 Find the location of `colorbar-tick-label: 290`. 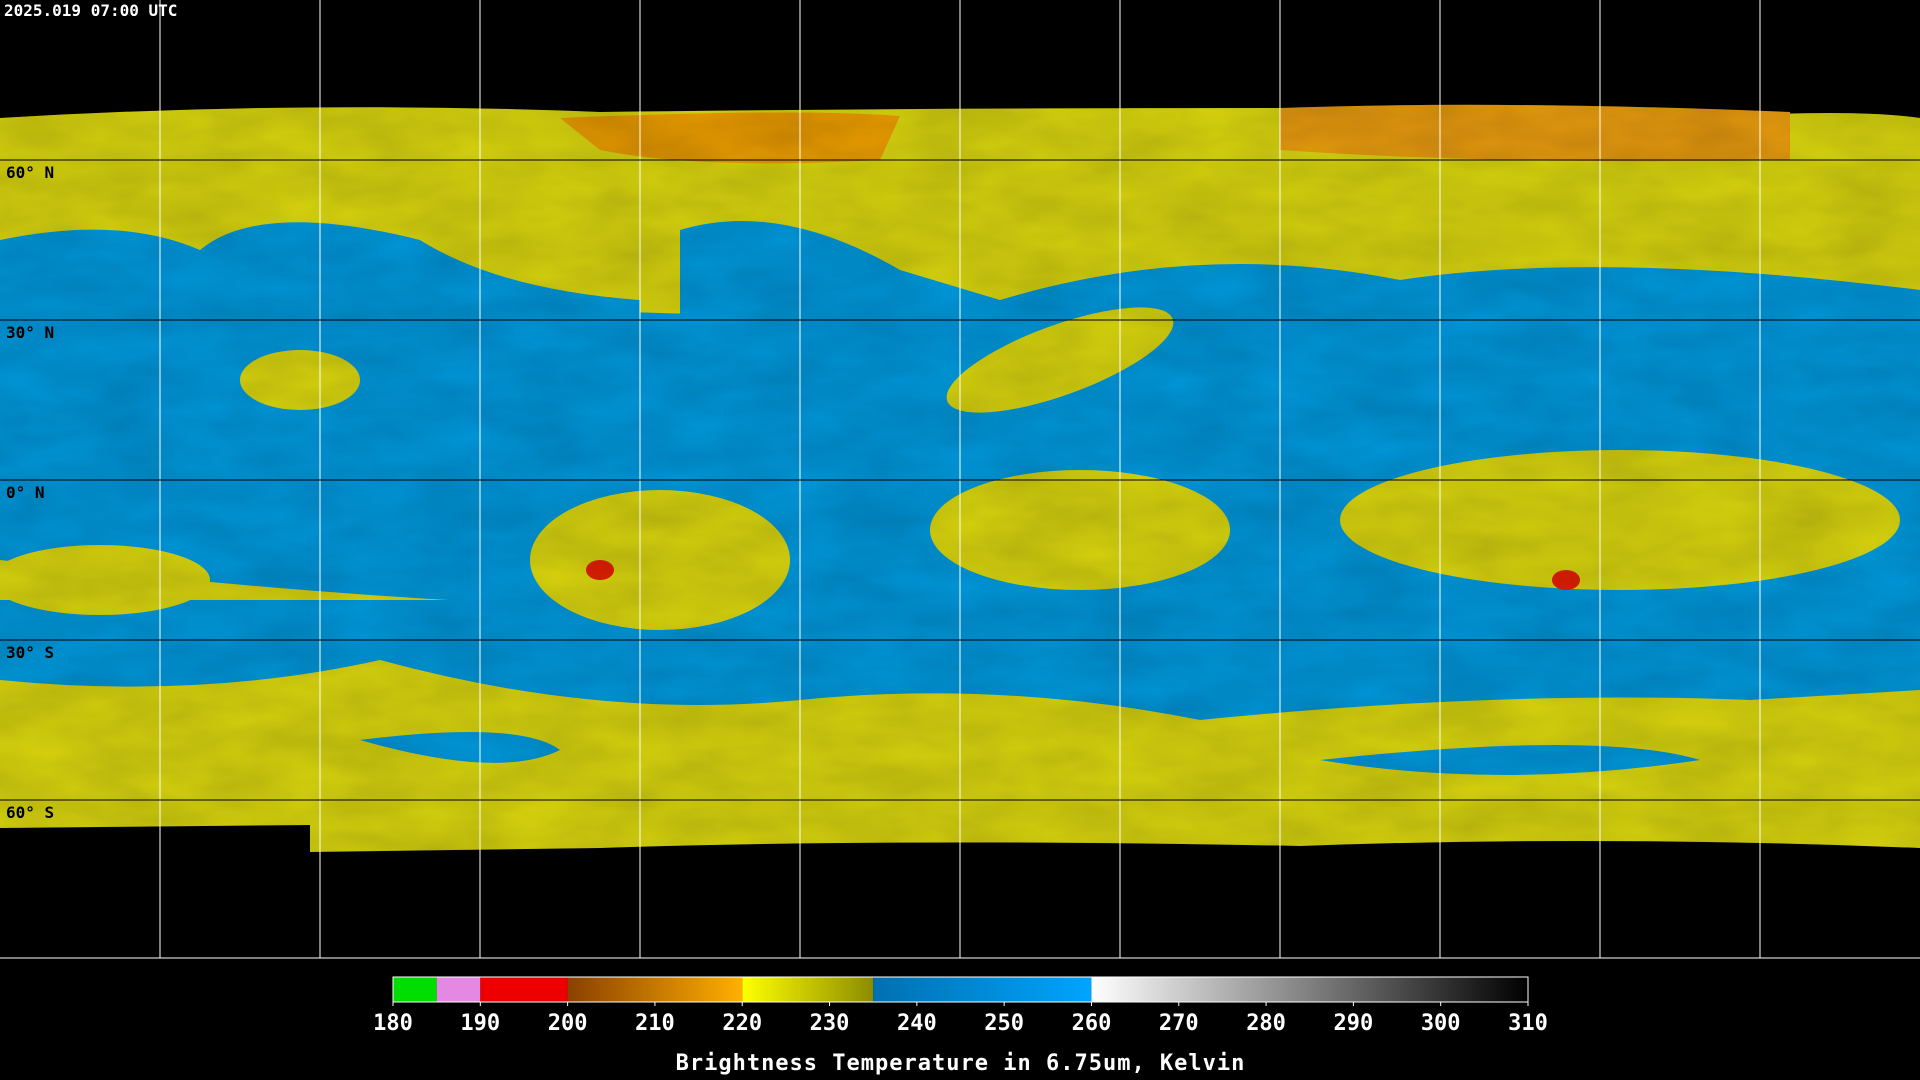

colorbar-tick-label: 290 is located at coordinates (1354, 1023).